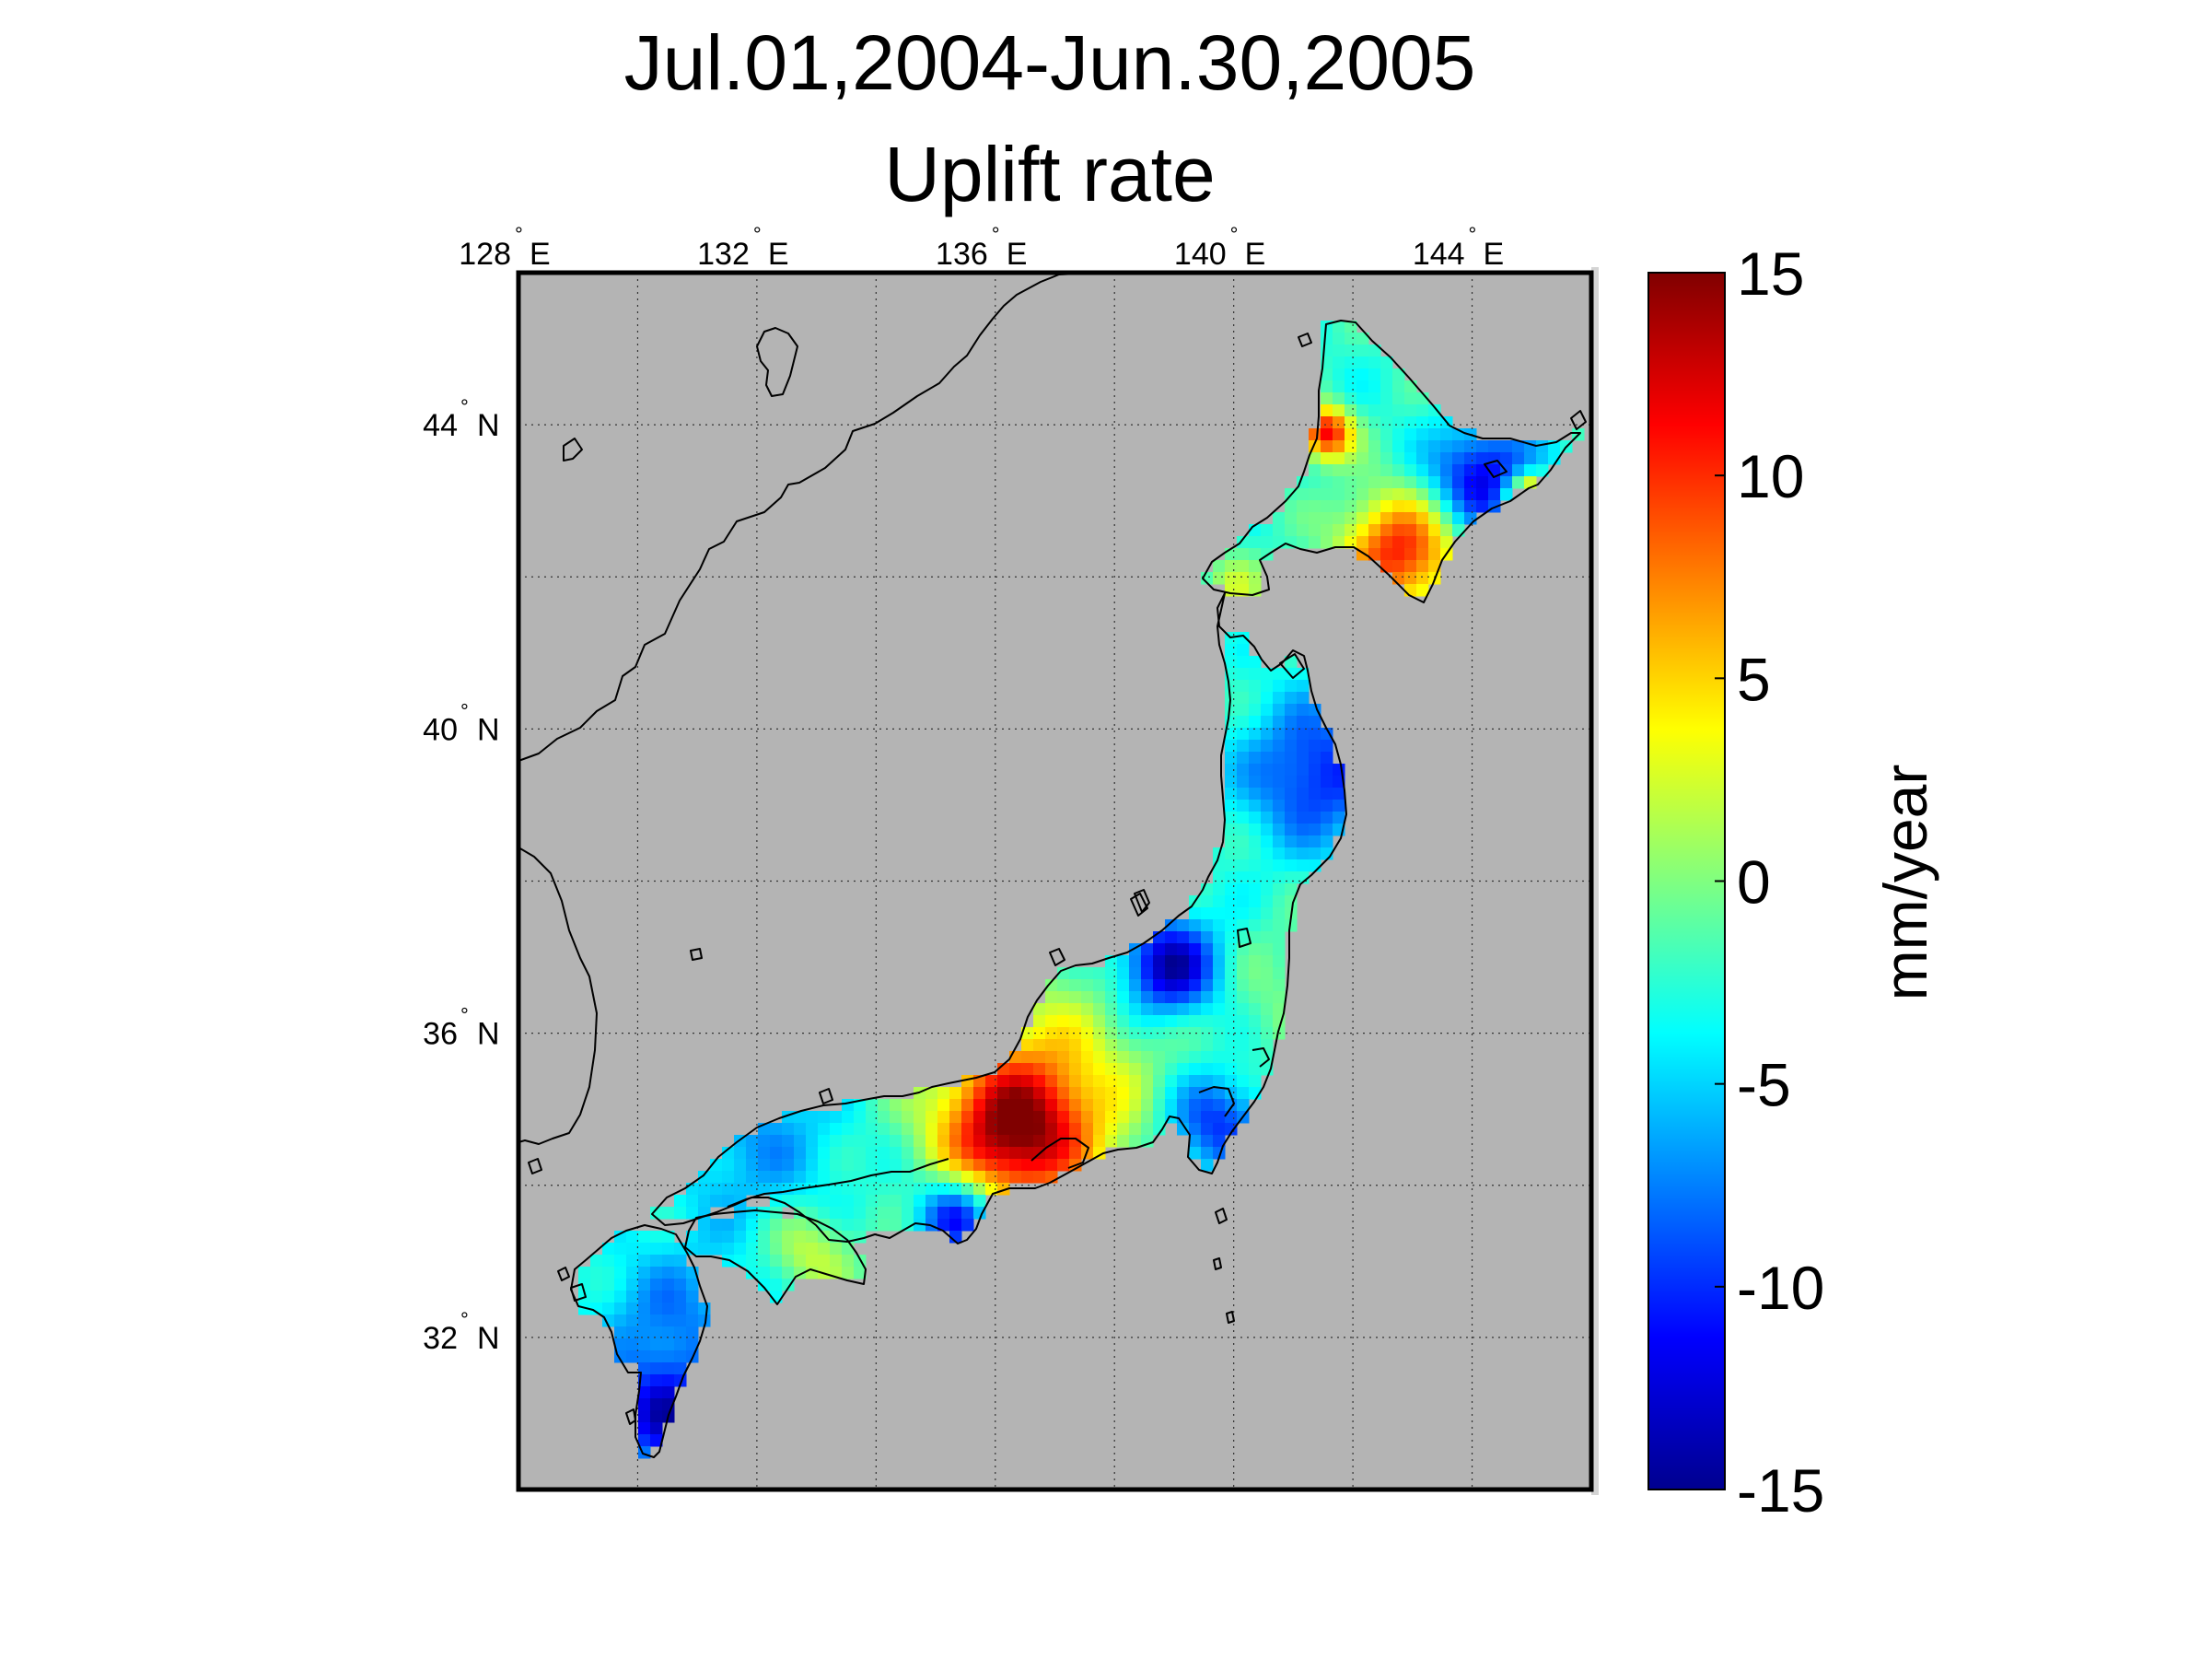  I want to click on mainland-coastline, so click(808, 517).